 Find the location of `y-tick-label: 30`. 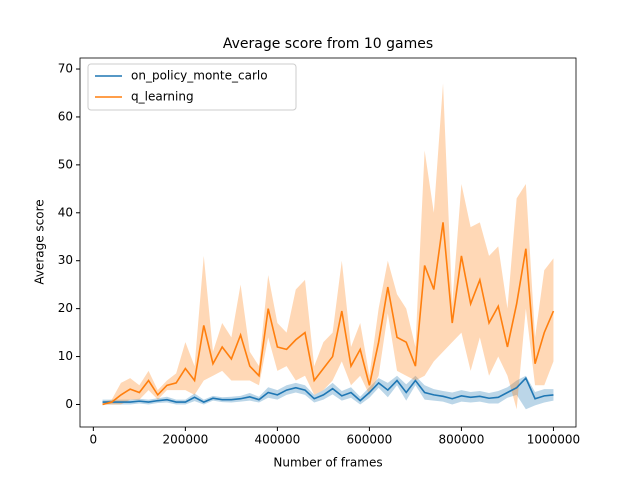

y-tick-label: 30 is located at coordinates (65, 260).